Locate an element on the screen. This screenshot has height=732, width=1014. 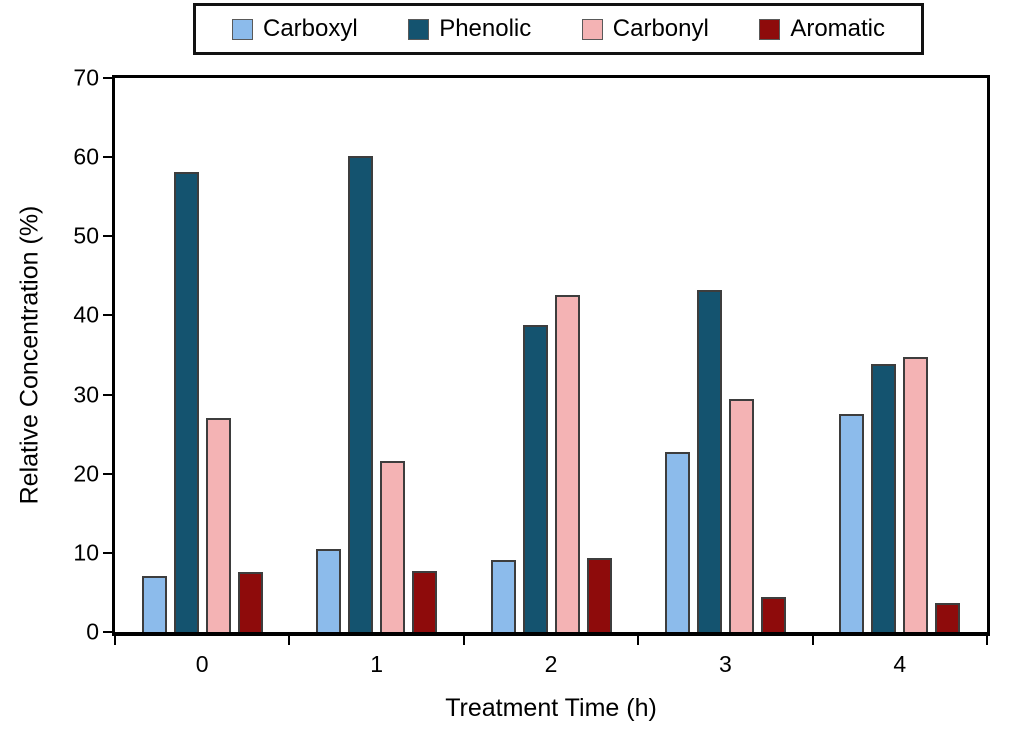
y-tick-label: 20 is located at coordinates (86, 473).